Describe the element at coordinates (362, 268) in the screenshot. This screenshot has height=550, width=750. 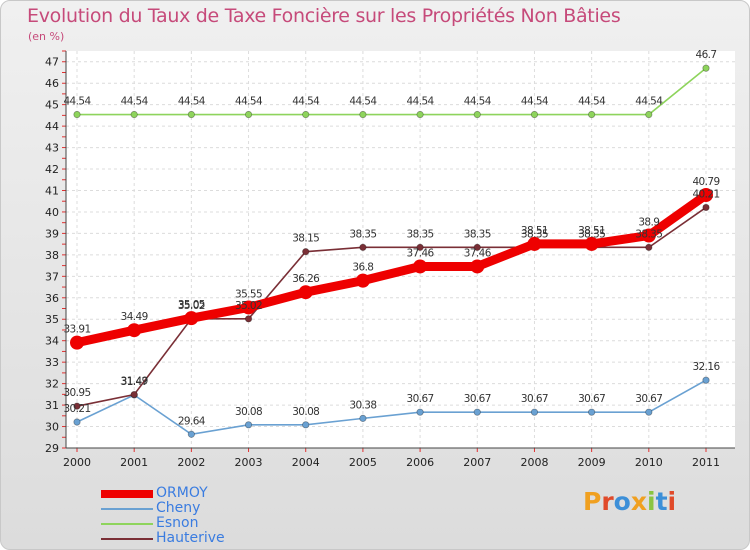
I see `data-label-ormoy: 36.8` at that location.